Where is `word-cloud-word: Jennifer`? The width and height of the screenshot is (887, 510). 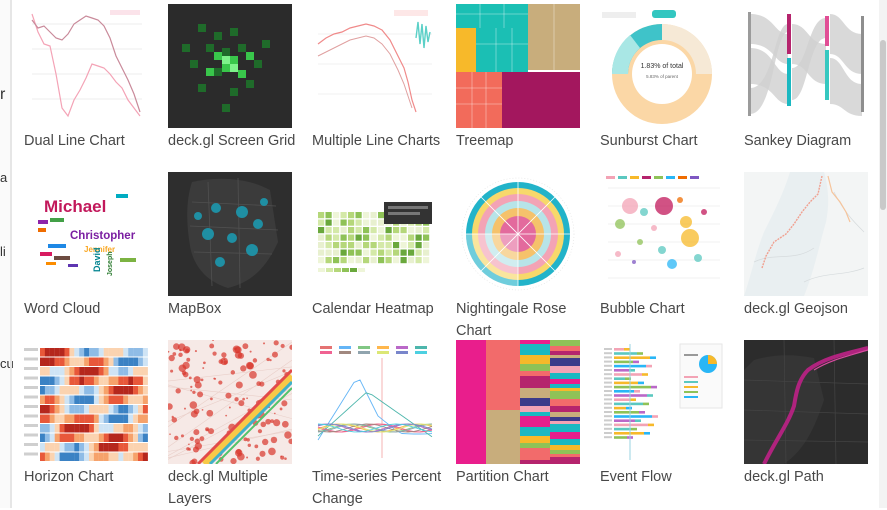 word-cloud-word: Jennifer is located at coordinates (99, 249).